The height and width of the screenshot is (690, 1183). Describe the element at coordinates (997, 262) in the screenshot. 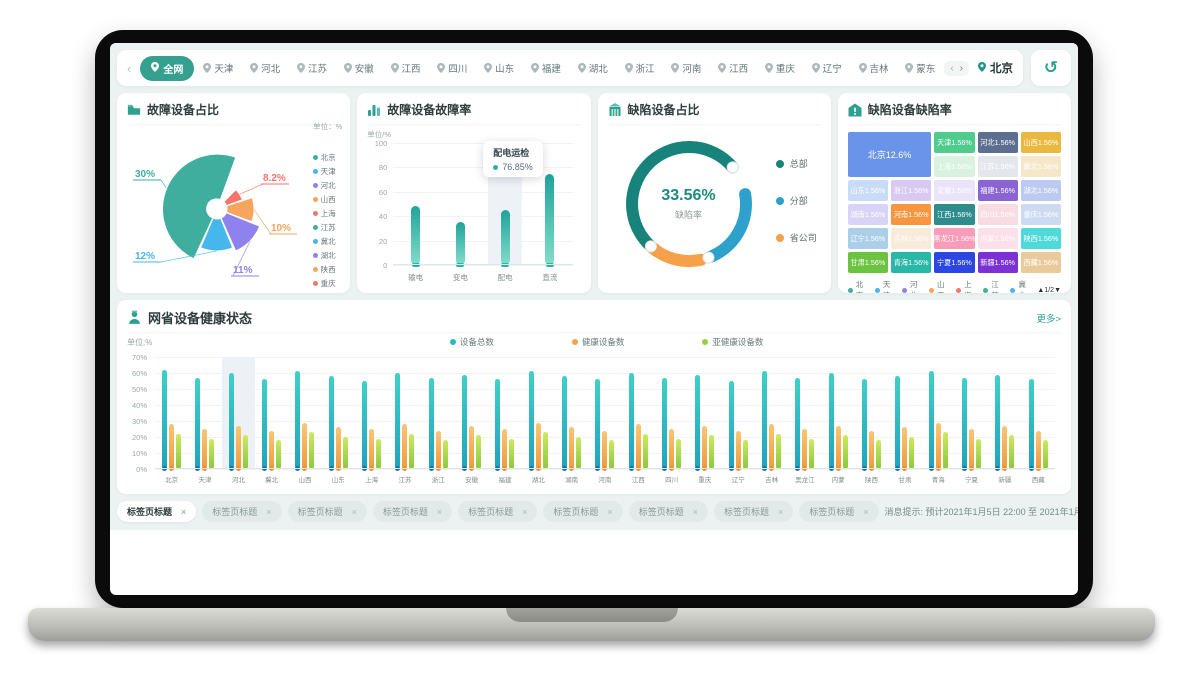

I see `treemap-tile: 新疆1.56%` at that location.